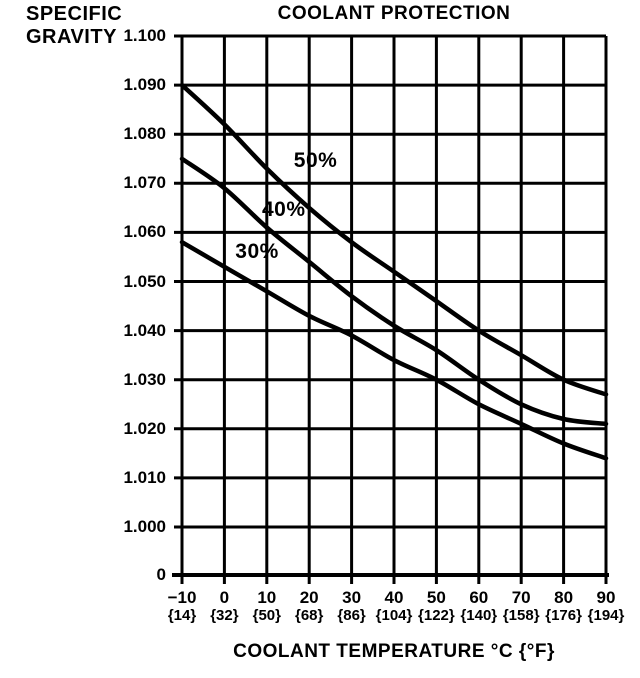 The height and width of the screenshot is (678, 640). I want to click on x-tick-label-f: {122}, so click(436, 615).